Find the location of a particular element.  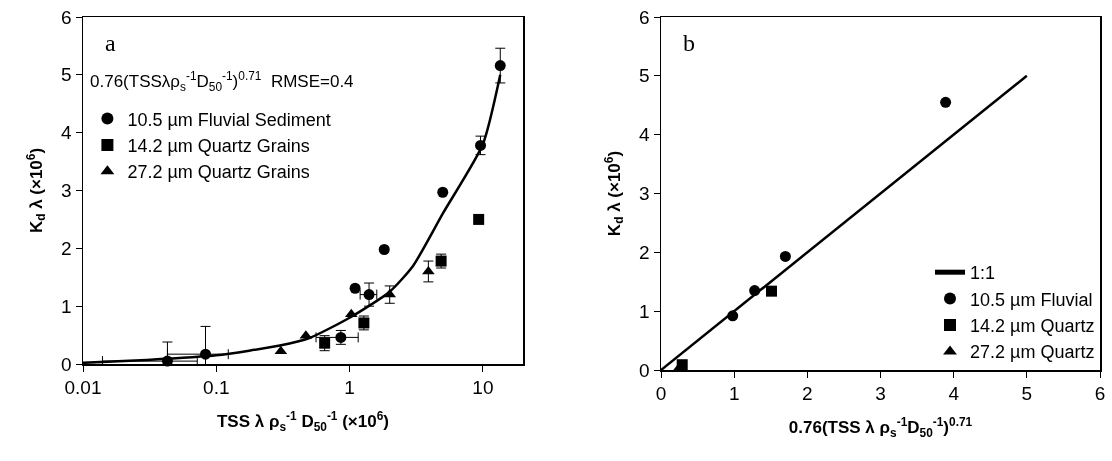

legend-label: 10.5 µm Fluvial Sediment is located at coordinates (229, 119).